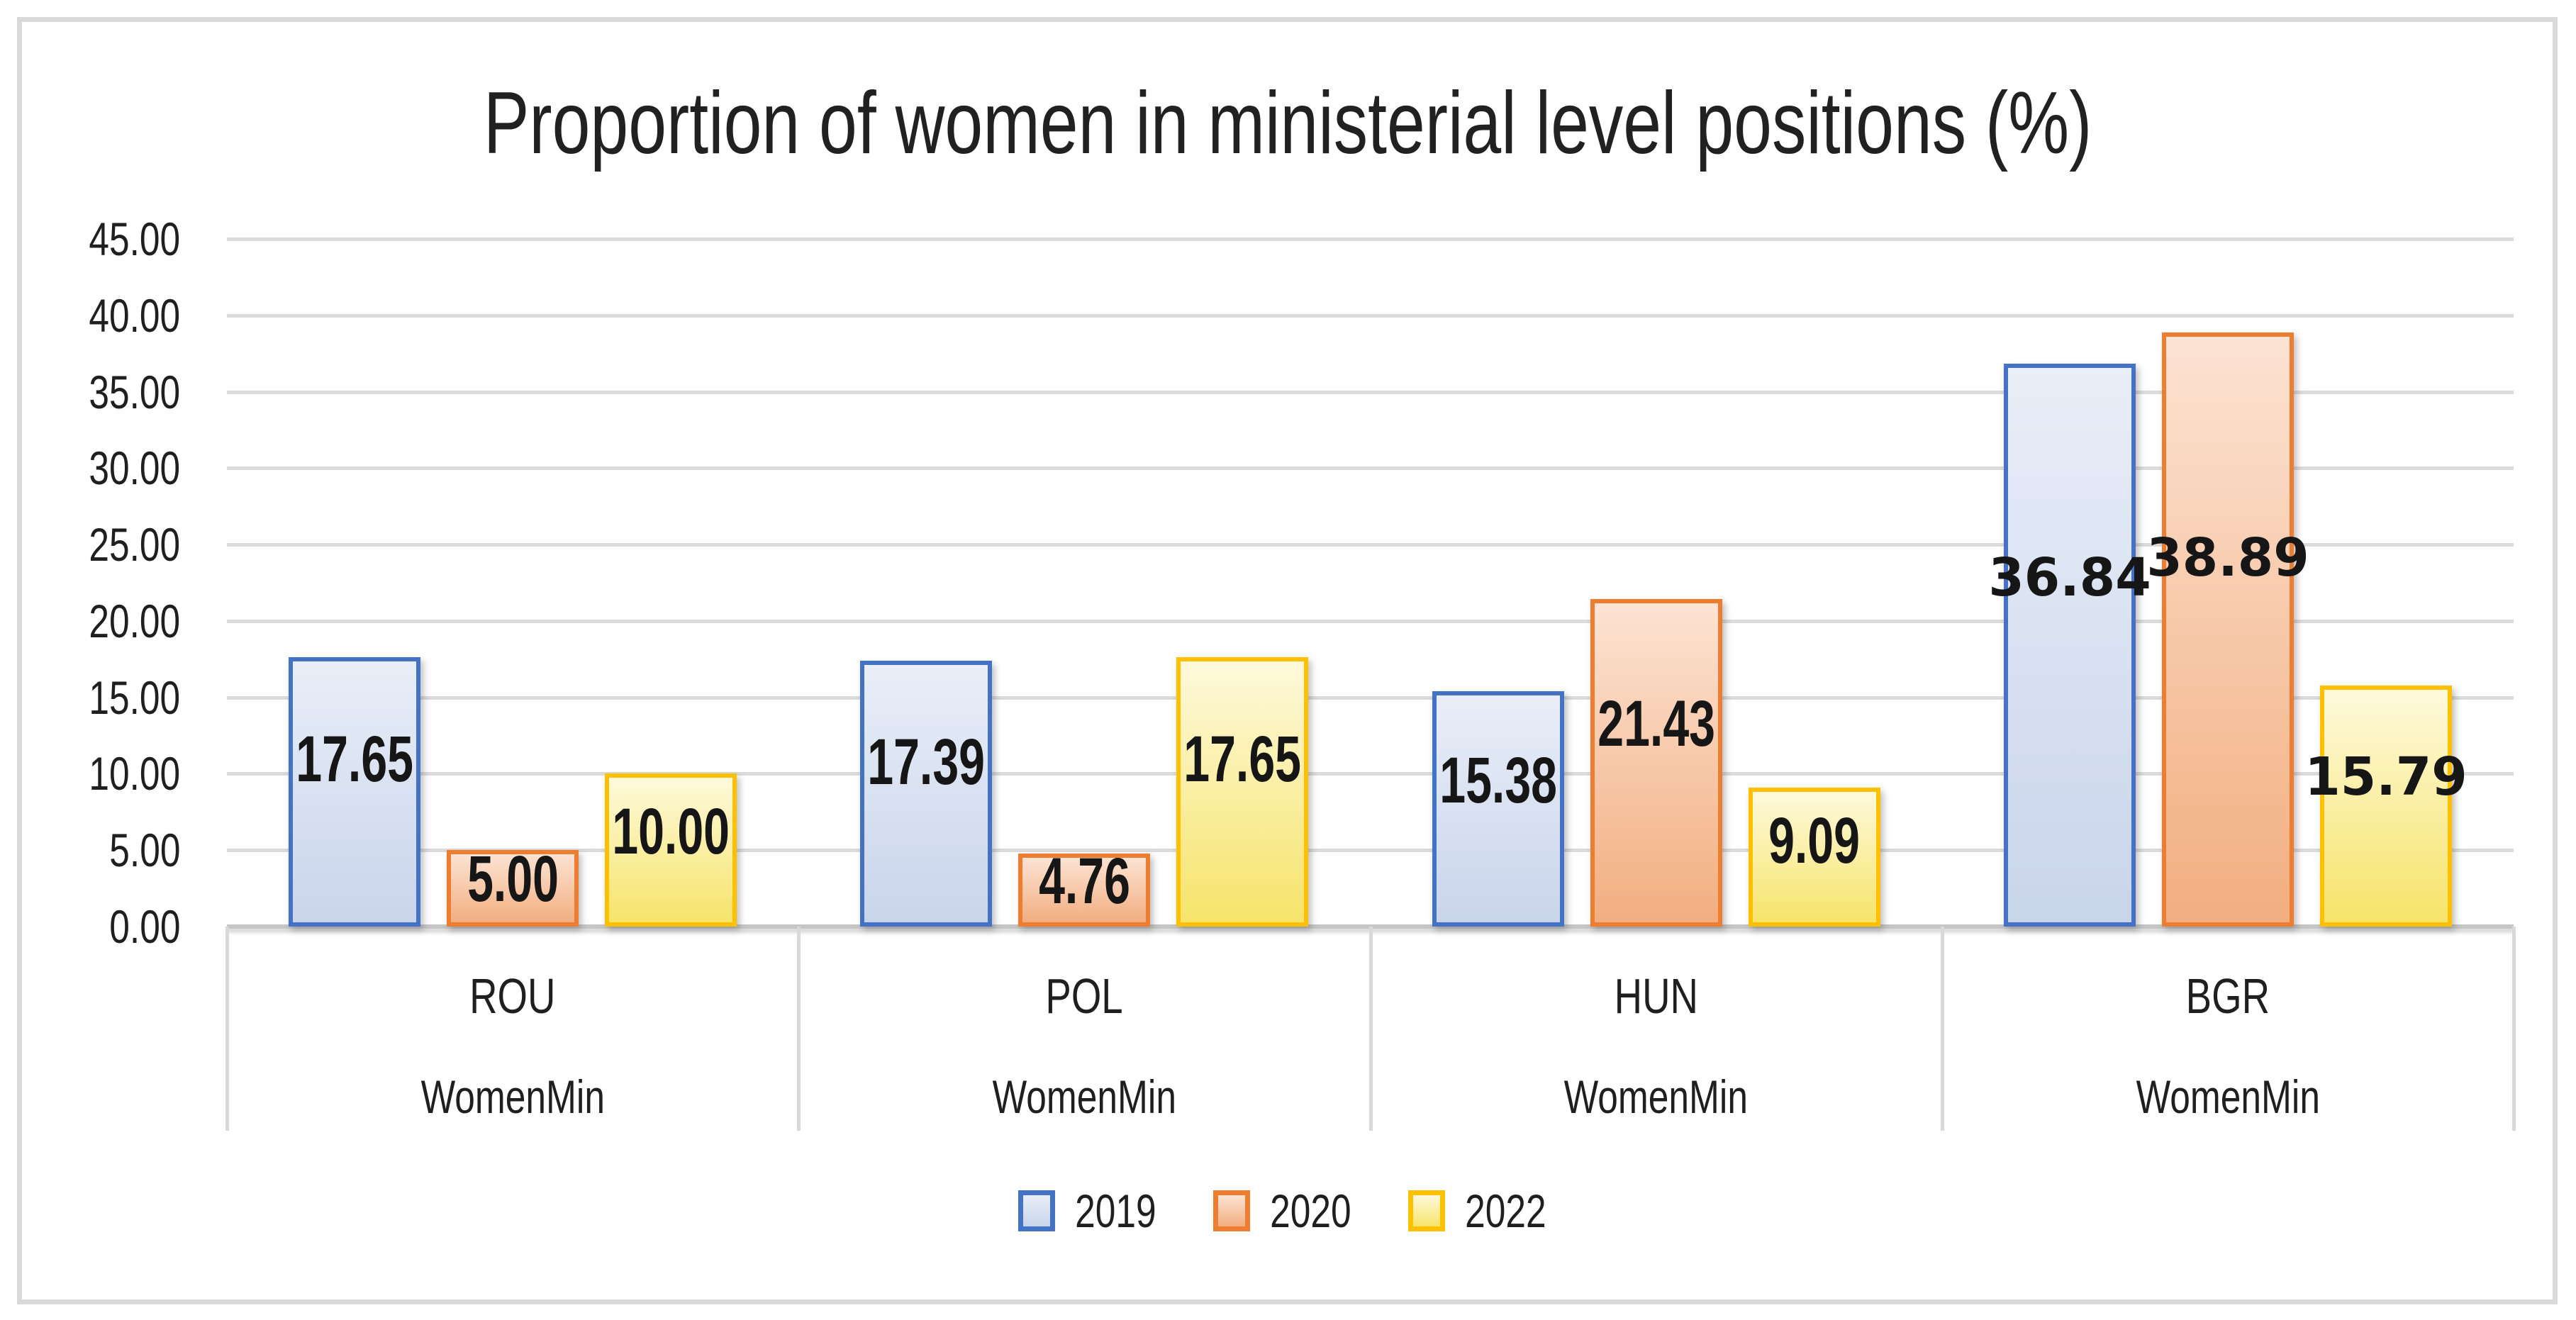 This screenshot has height=1320, width=2576. I want to click on y-tick-label-text: 15.00, so click(134, 697).